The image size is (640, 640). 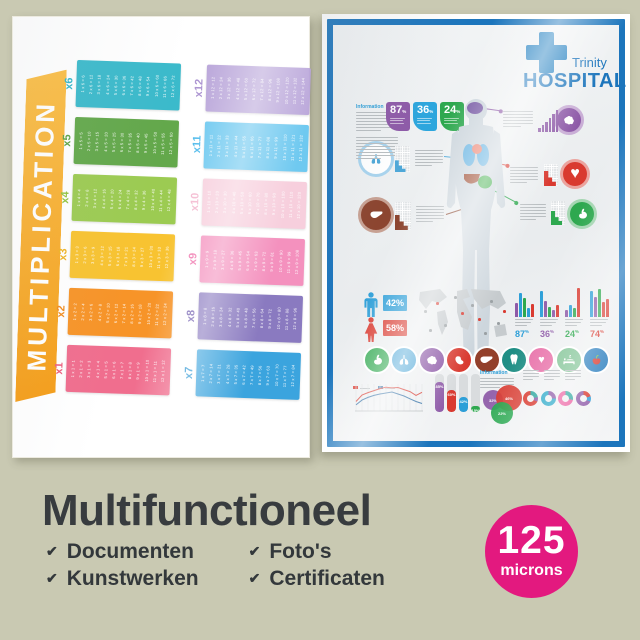 I want to click on multiplication-fact: 5 x 8 = 40, so click(x=237, y=317).